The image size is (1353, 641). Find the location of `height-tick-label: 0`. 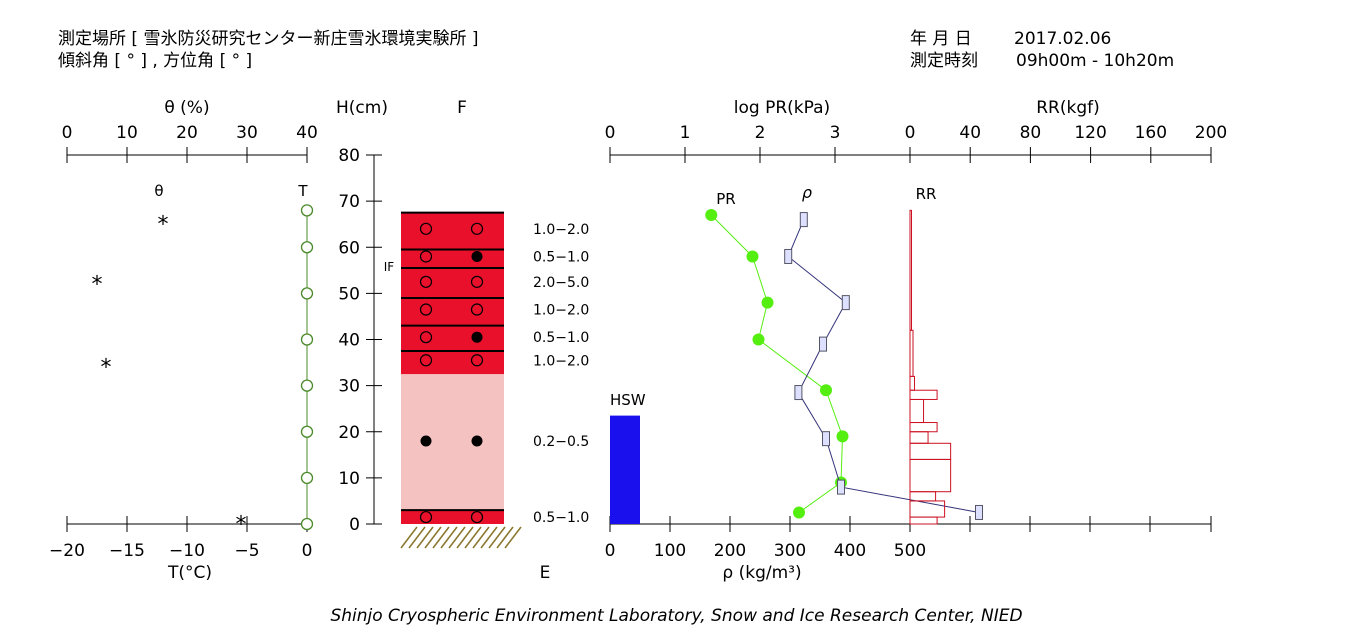

height-tick-label: 0 is located at coordinates (354, 525).